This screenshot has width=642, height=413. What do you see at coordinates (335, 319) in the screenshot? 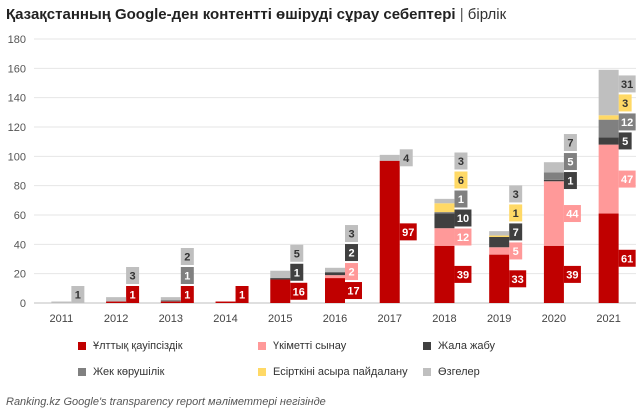
I see `x-tick-label: 2016` at bounding box center [335, 319].